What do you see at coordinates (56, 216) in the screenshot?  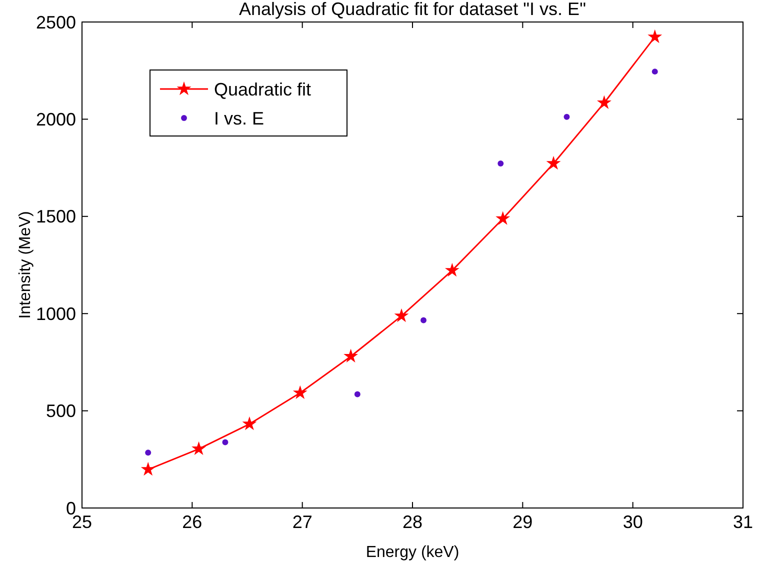 I see `y-tick-label: 1500` at bounding box center [56, 216].